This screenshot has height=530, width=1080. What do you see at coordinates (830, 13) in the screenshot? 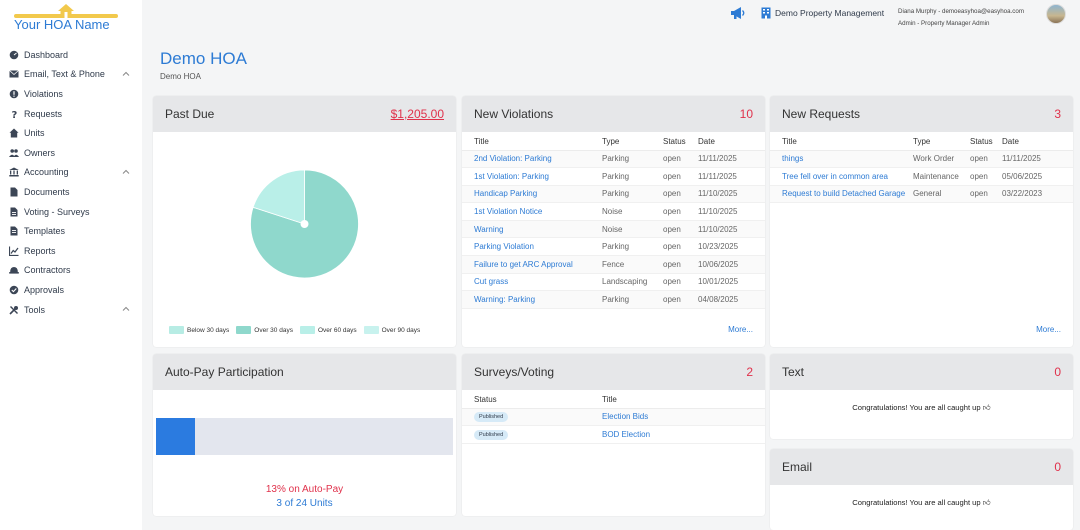
I see `company-name: Demo Property Management` at bounding box center [830, 13].